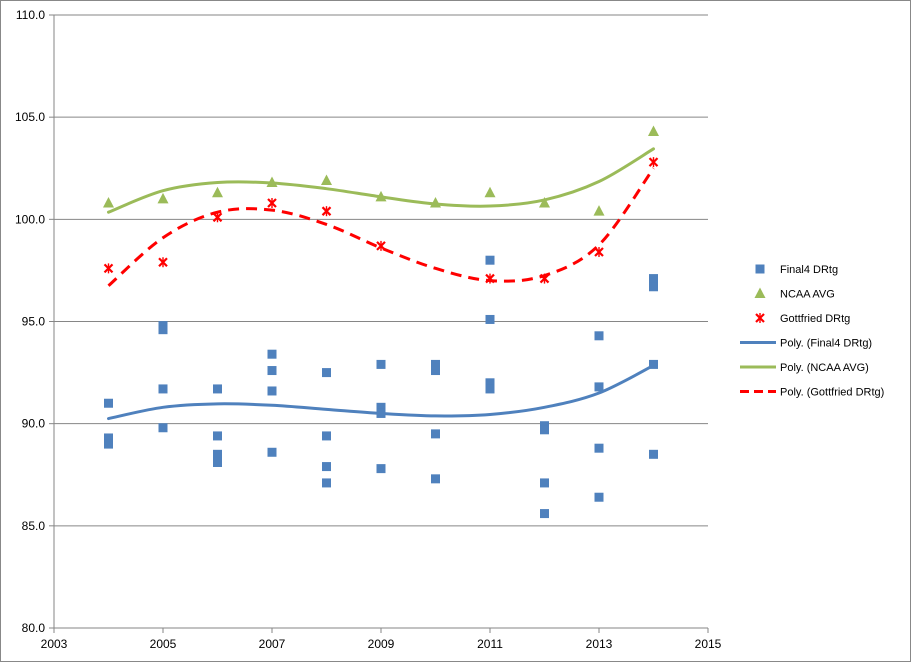 The image size is (917, 667). Describe the element at coordinates (163, 644) in the screenshot. I see `x-tick-label: 2005` at that location.